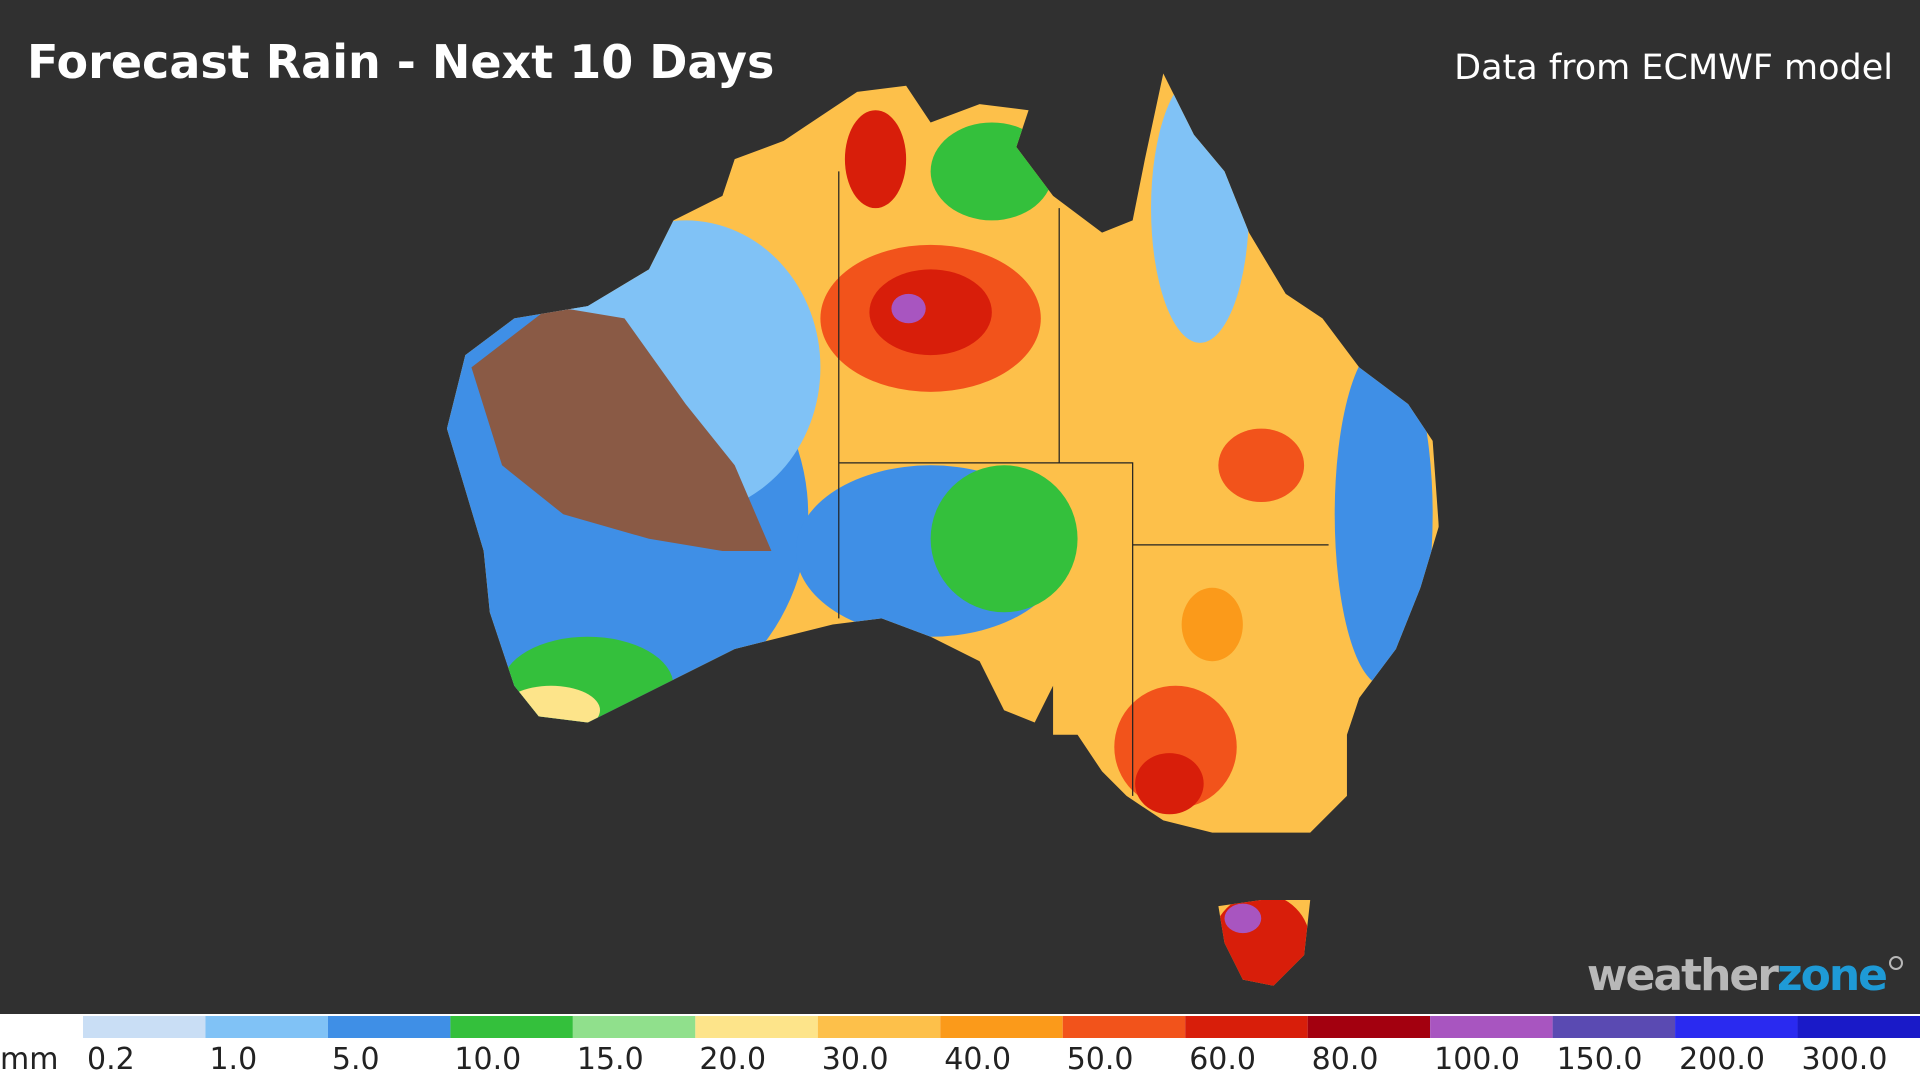 The width and height of the screenshot is (1920, 1080). I want to click on legend-label: 10.0, so click(487, 1059).